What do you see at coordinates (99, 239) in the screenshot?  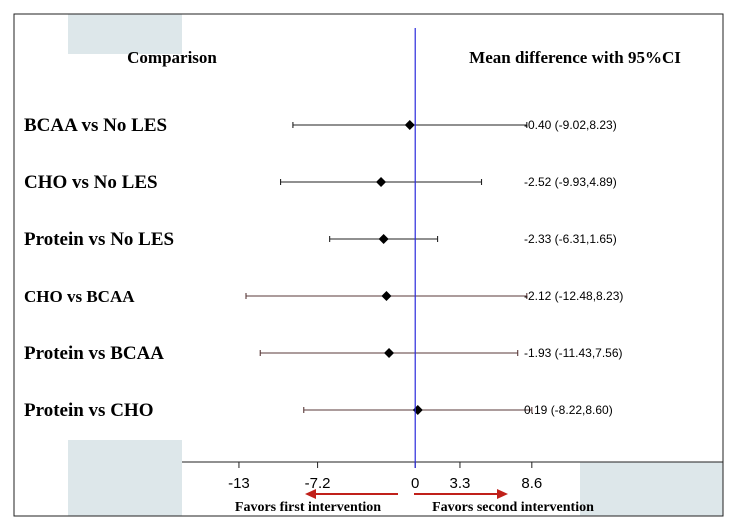 I see `row-label: Protein vs No LES` at bounding box center [99, 239].